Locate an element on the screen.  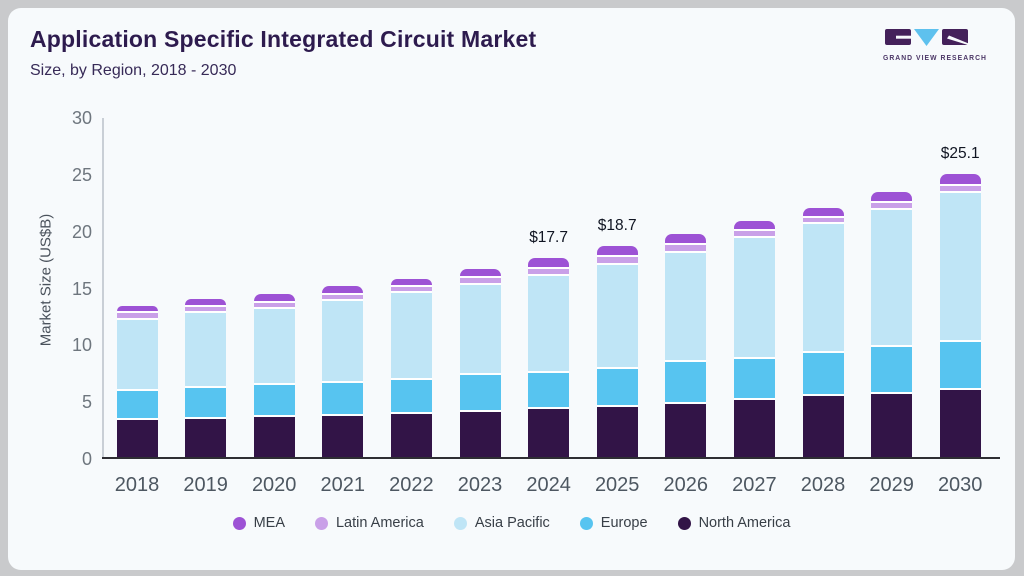
segment-2030-latin-america is located at coordinates (960, 187).